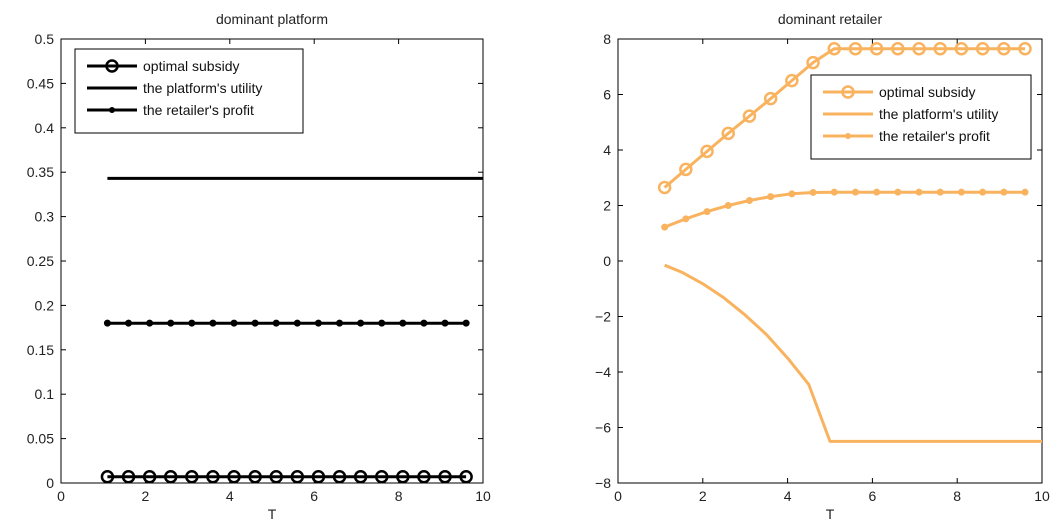 This screenshot has width=1064, height=527. Describe the element at coordinates (603, 483) in the screenshot. I see `y-tick-label: −8` at that location.